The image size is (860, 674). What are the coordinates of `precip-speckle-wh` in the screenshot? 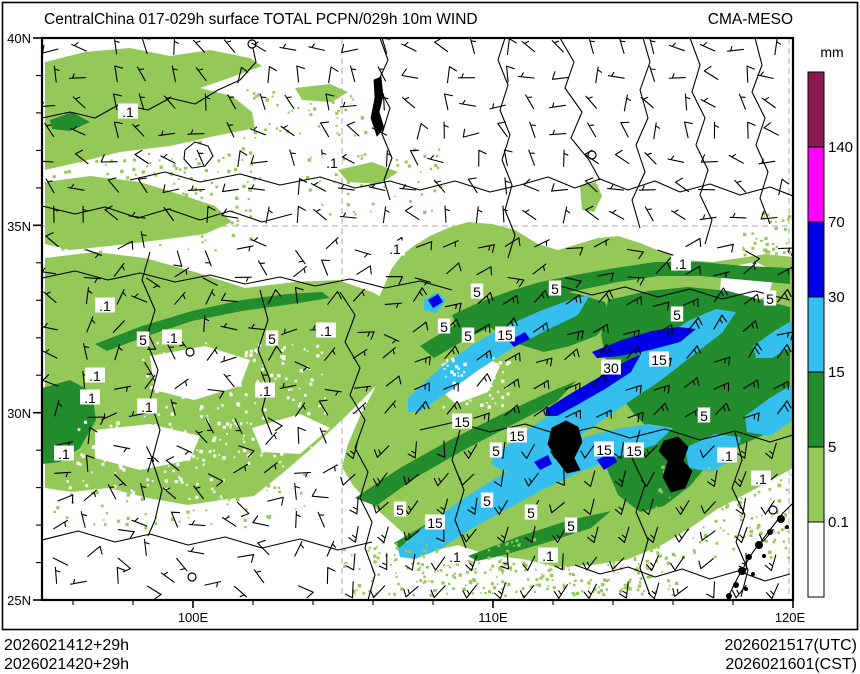 It's located at (476, 383).